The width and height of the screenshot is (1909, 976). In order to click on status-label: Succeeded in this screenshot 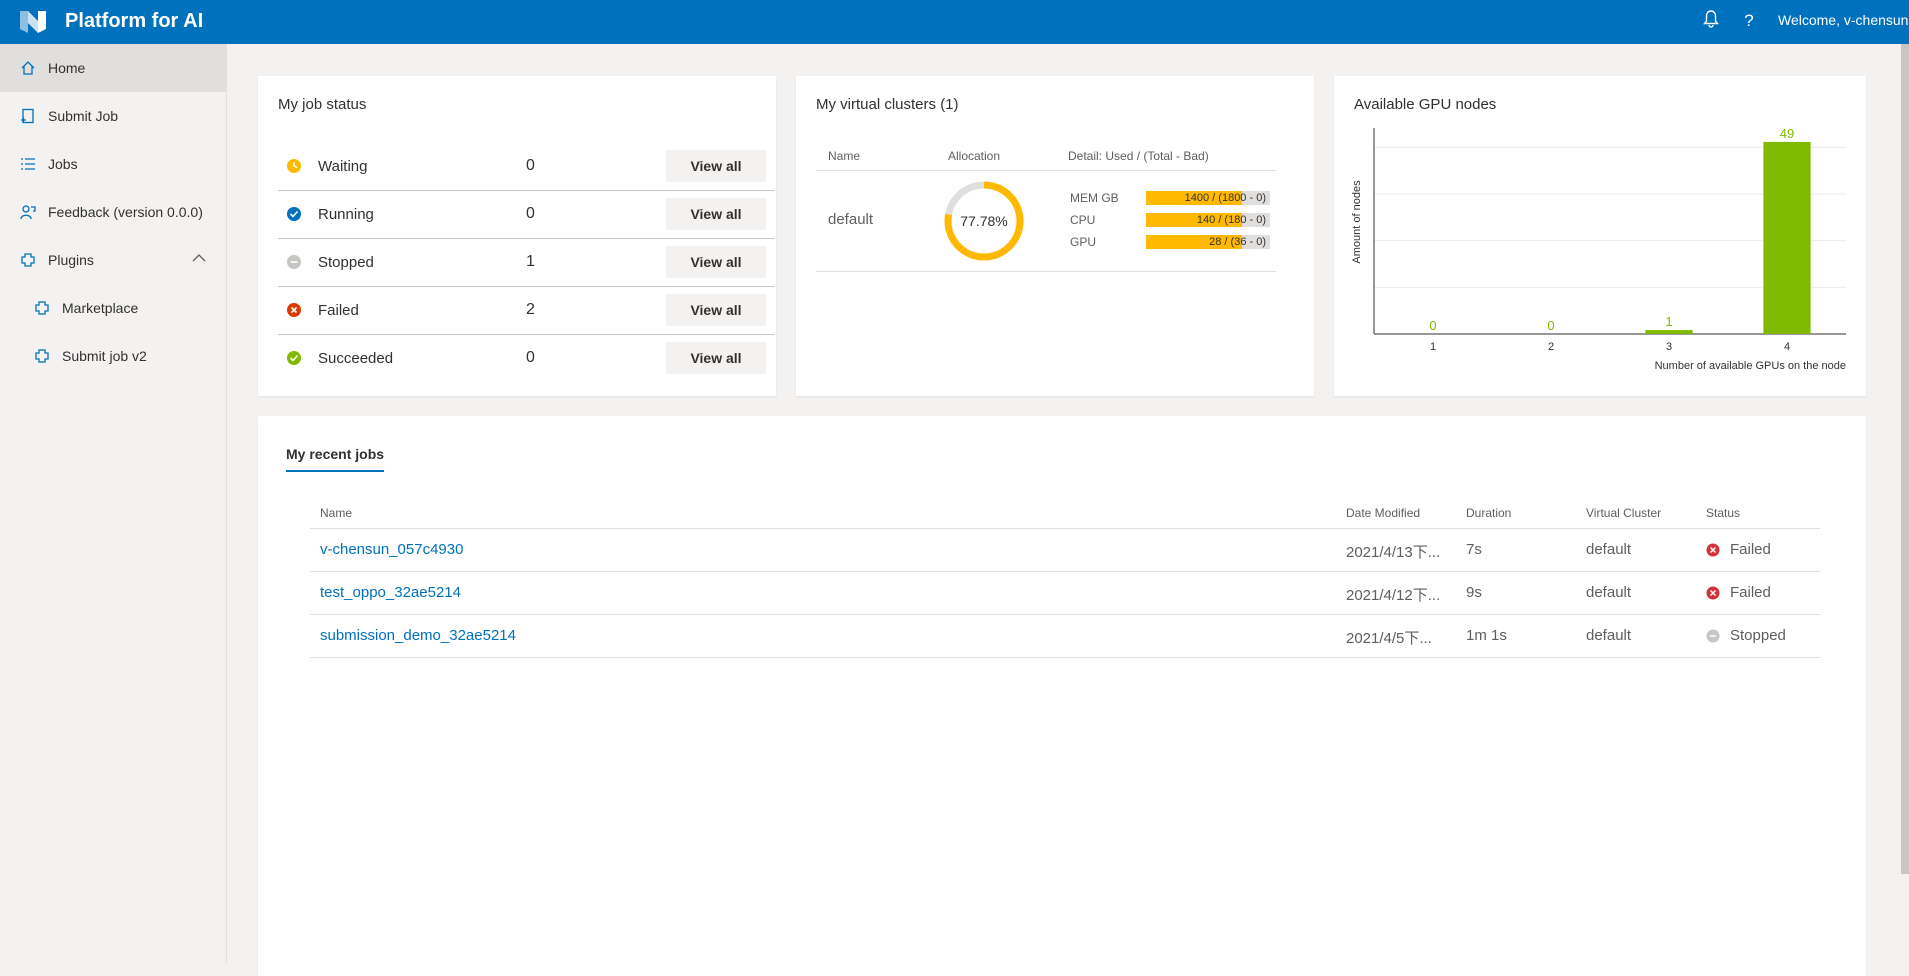, I will do `click(356, 358)`.